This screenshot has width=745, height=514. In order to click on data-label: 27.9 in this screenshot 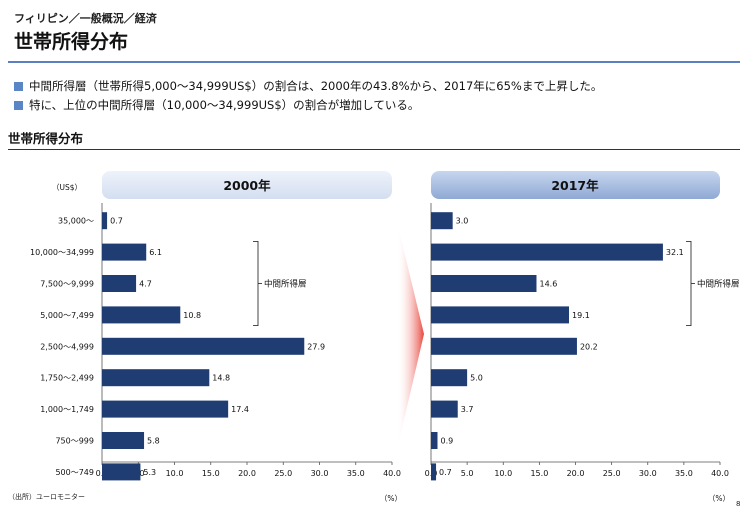, I will do `click(316, 346)`.